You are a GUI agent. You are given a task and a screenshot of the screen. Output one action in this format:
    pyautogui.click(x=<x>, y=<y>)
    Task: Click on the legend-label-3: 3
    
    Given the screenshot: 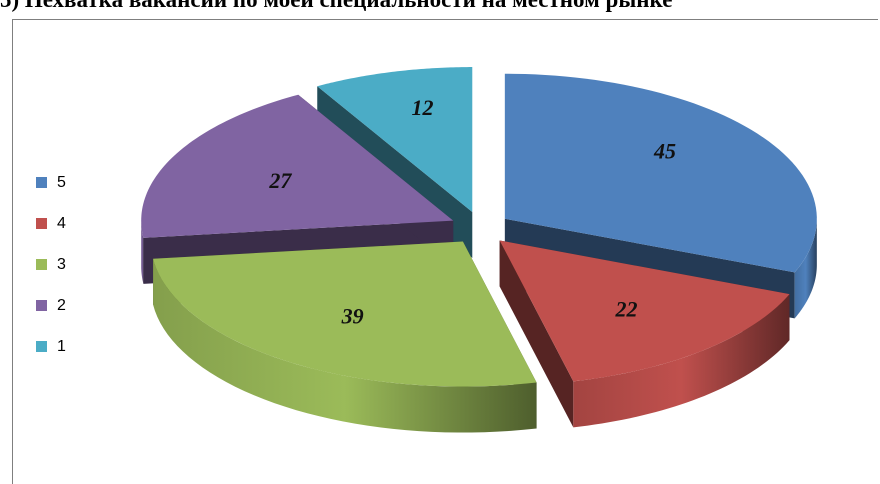 What is the action you would take?
    pyautogui.click(x=61, y=264)
    